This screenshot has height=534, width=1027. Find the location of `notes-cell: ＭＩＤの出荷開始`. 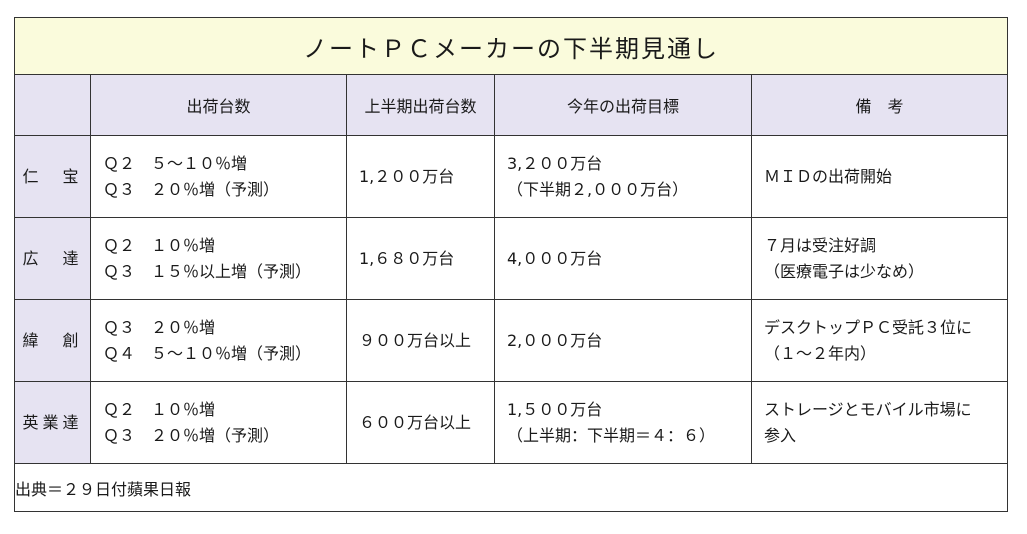

notes-cell: ＭＩＤの出荷開始 is located at coordinates (879, 176).